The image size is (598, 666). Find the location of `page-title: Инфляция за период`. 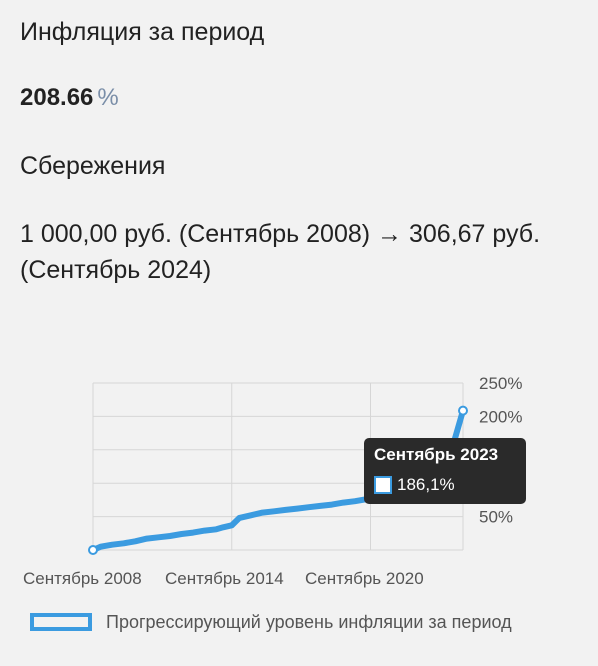

page-title: Инфляция за период is located at coordinates (142, 32).